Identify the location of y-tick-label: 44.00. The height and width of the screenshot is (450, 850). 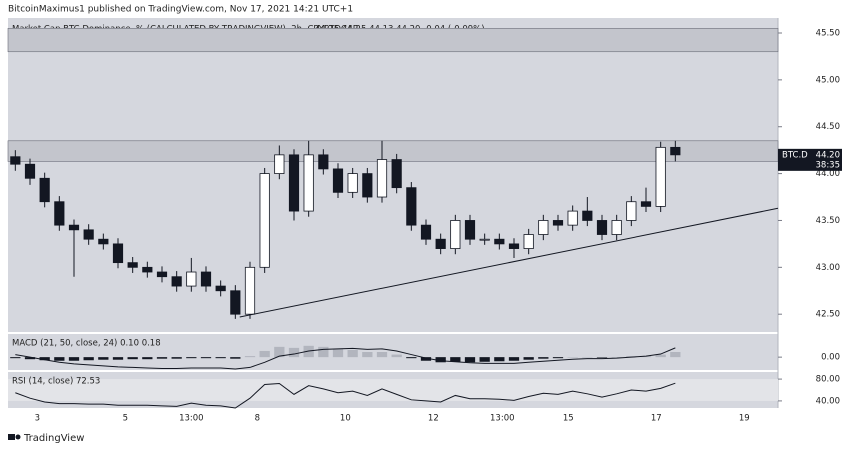
(828, 174).